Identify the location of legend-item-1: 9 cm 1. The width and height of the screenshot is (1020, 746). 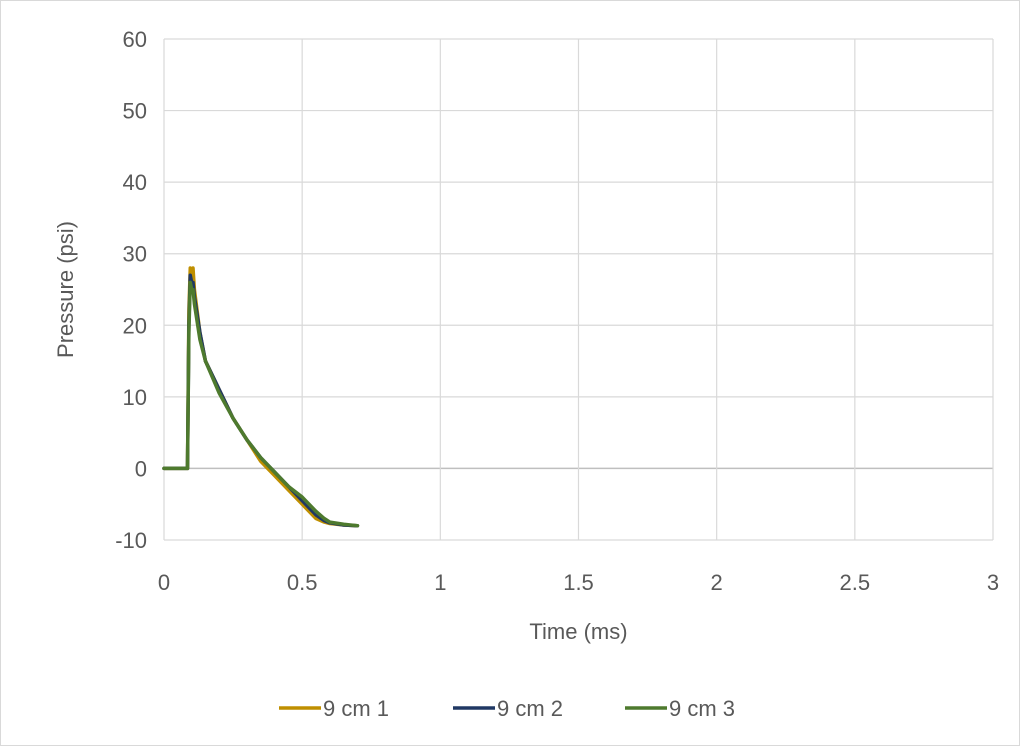
(334, 708).